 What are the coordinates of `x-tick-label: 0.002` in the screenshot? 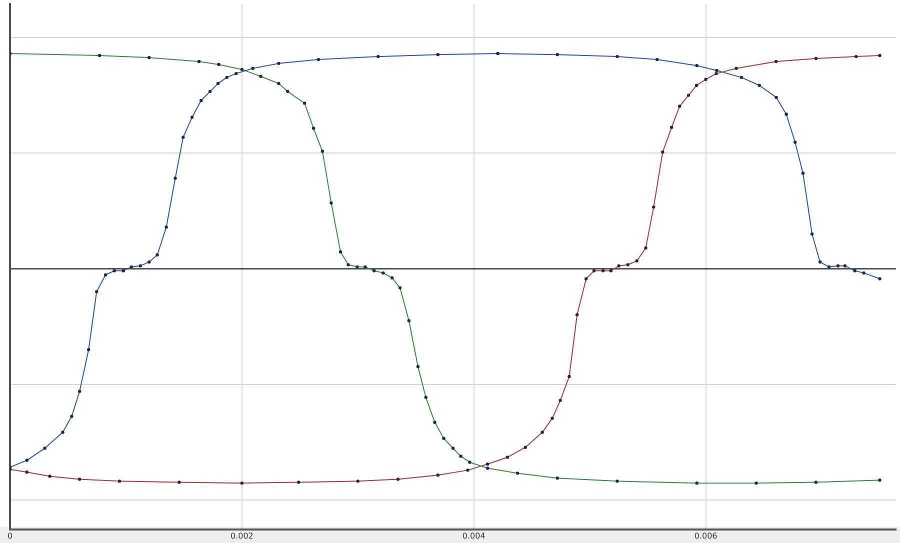 It's located at (242, 535).